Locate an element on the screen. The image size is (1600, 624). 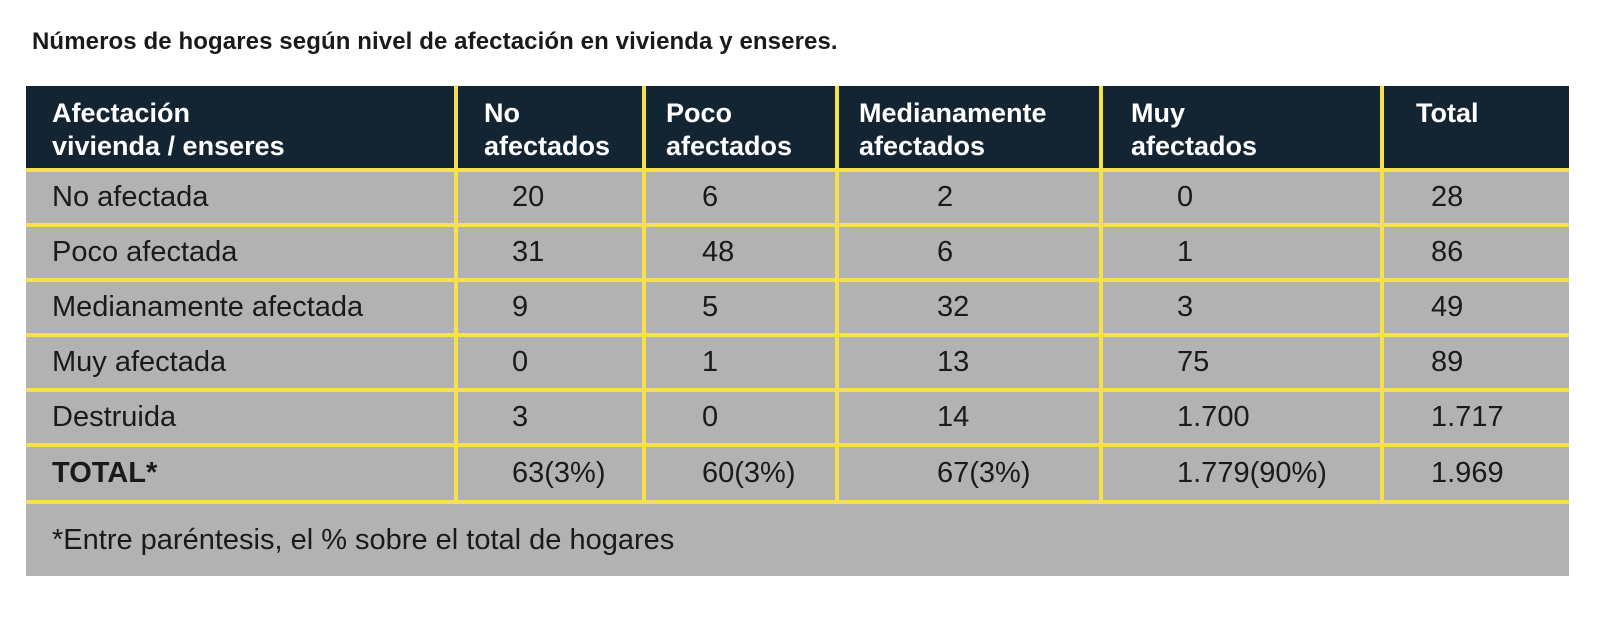
table-cell: 13 is located at coordinates (971, 362).